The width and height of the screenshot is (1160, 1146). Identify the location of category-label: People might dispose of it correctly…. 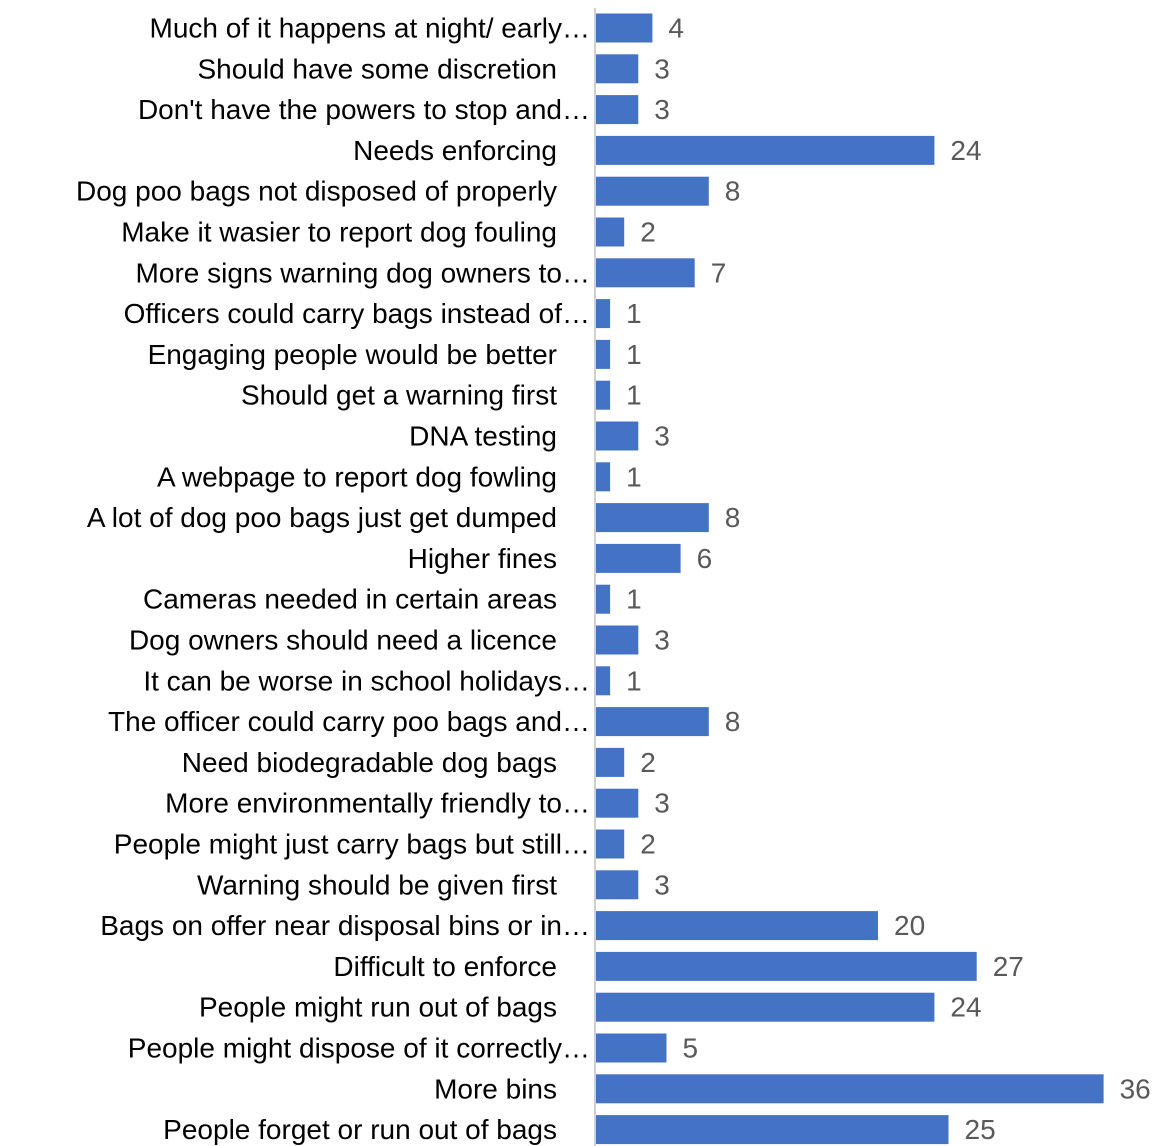
(359, 1048).